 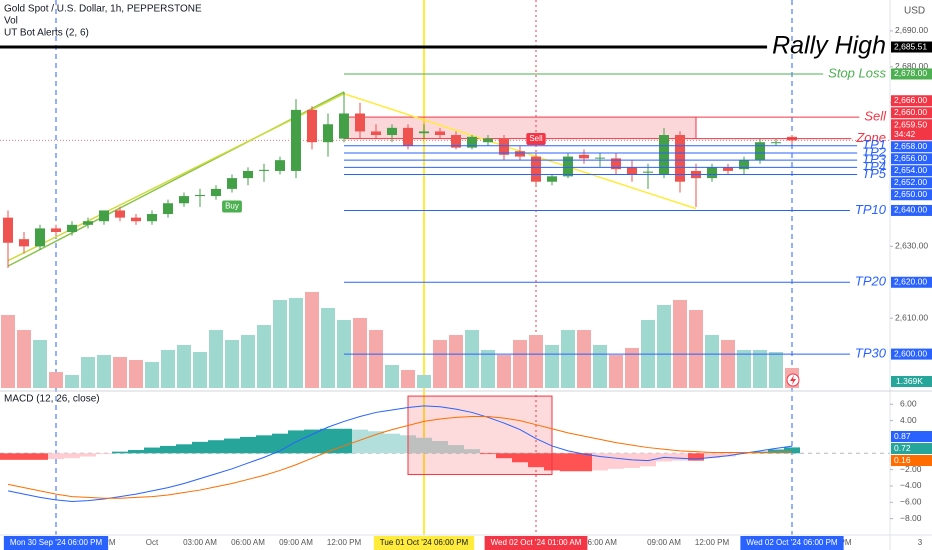 I want to click on level-label: TP3, so click(x=874, y=159).